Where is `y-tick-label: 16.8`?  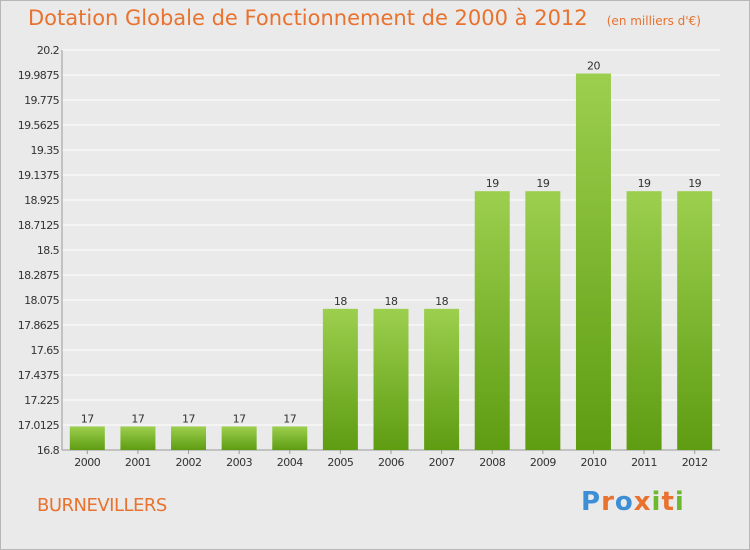 y-tick-label: 16.8 is located at coordinates (48, 450).